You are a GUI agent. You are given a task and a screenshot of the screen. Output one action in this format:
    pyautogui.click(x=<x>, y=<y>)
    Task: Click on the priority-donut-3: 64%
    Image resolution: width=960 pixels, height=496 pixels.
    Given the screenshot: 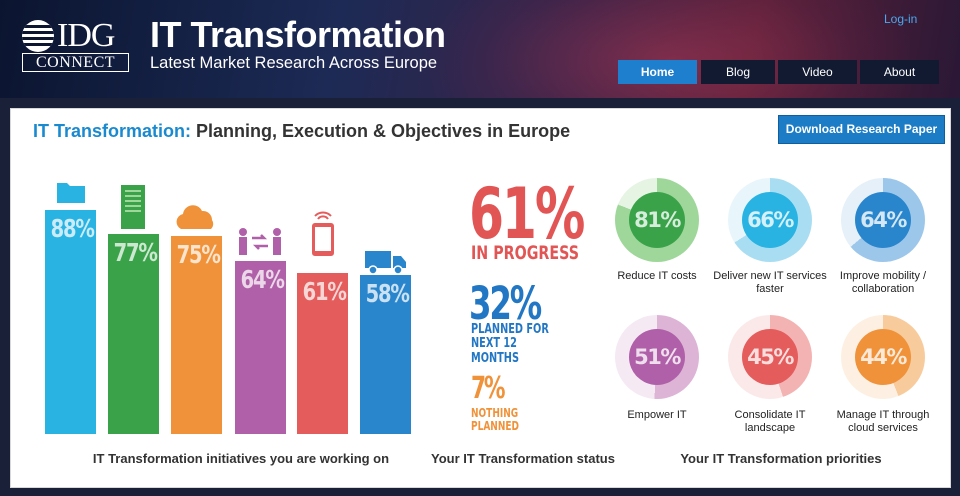 What is the action you would take?
    pyautogui.click(x=883, y=220)
    